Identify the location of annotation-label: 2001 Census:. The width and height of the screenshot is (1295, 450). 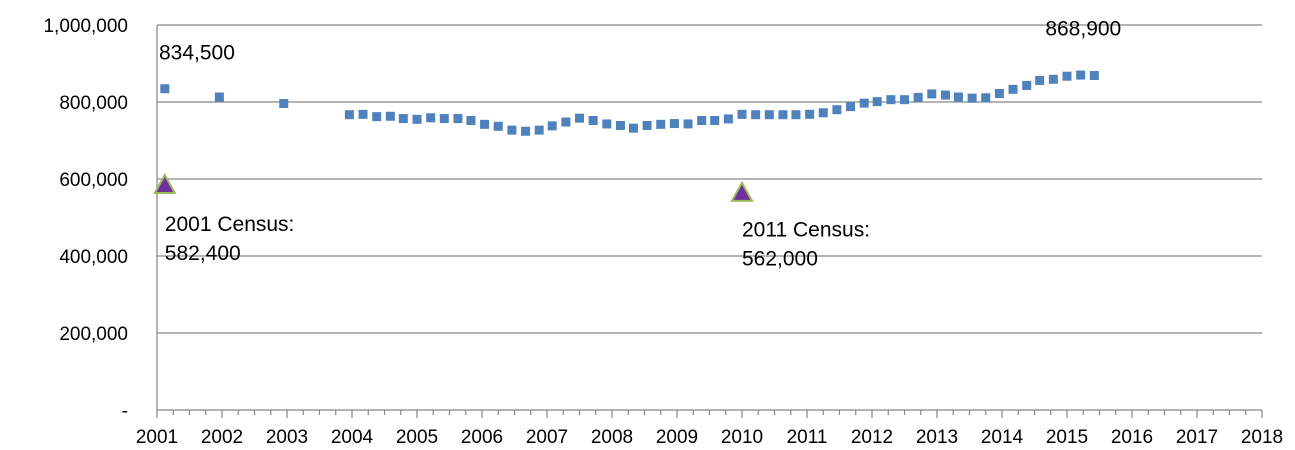
(230, 224).